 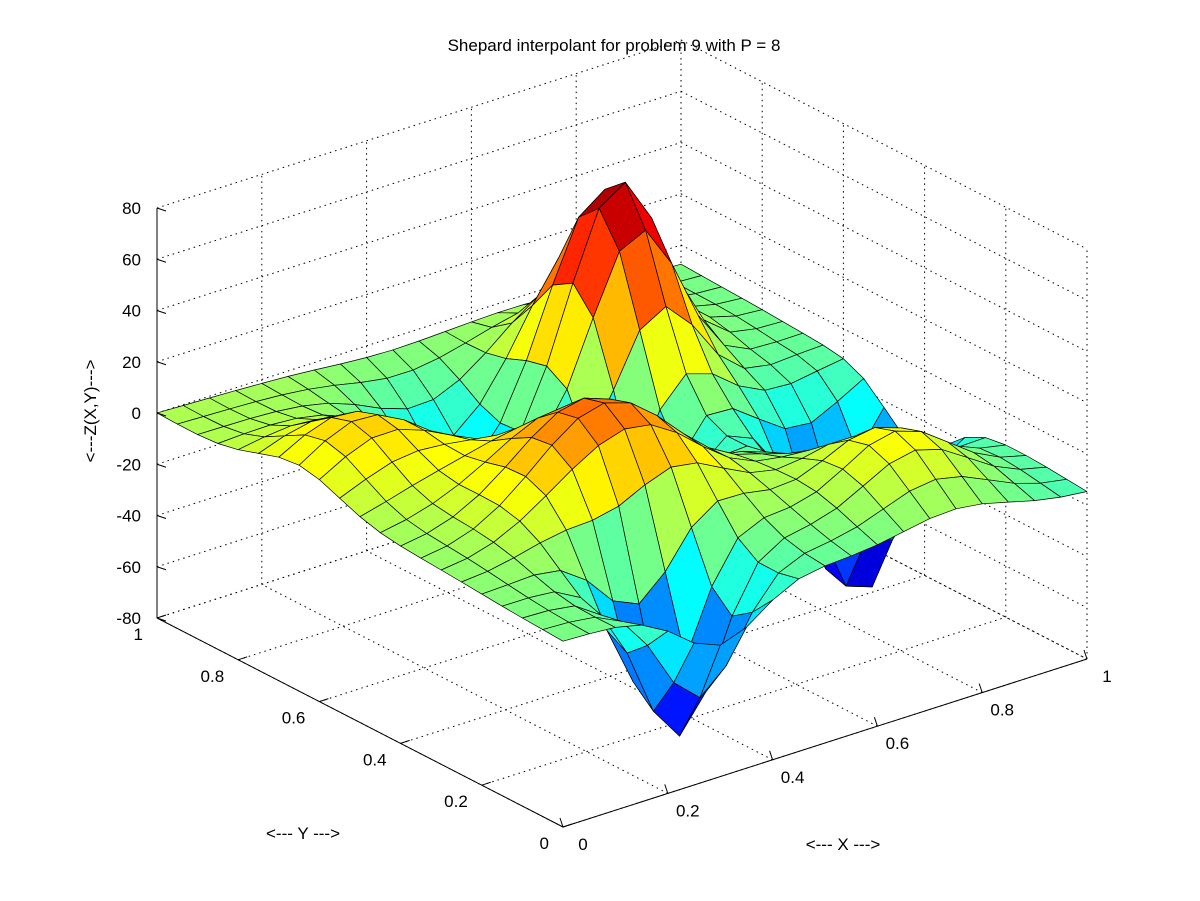 What do you see at coordinates (688, 810) in the screenshot?
I see `x-tick-label: 0.2` at bounding box center [688, 810].